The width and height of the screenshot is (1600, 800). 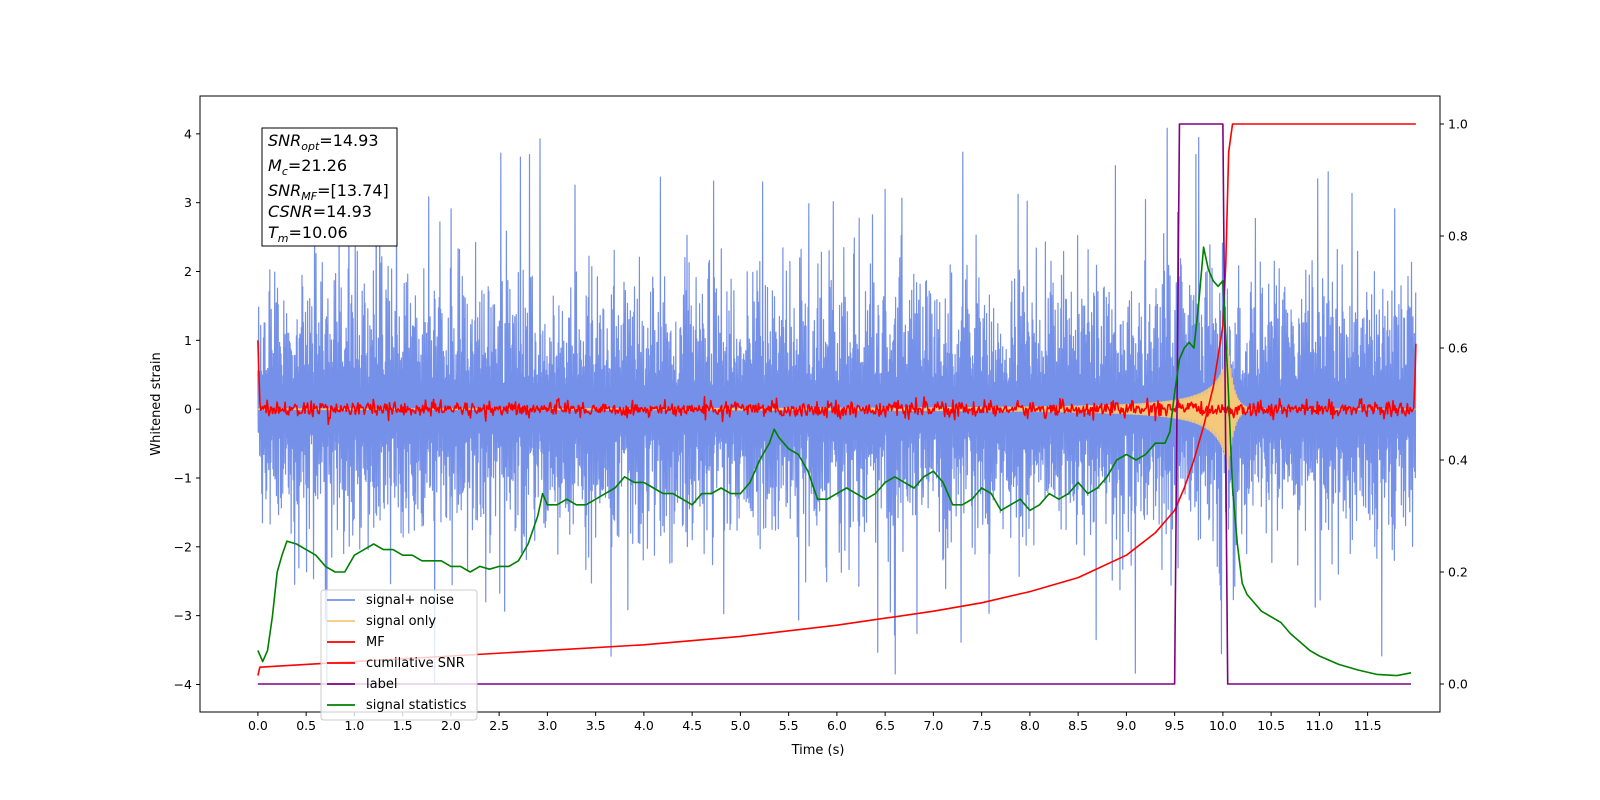 I want to click on y2-tick-label: 0.6, so click(x=1458, y=348).